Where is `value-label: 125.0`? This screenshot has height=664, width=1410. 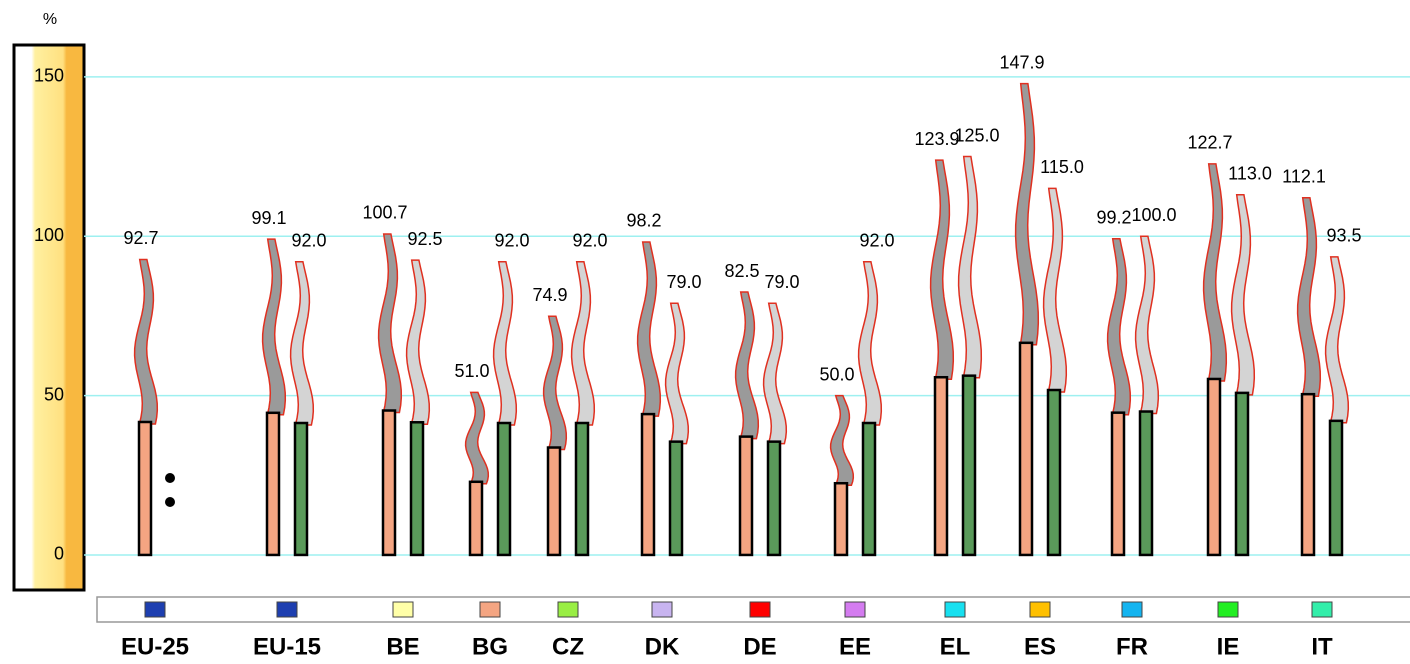
value-label: 125.0 is located at coordinates (976, 135).